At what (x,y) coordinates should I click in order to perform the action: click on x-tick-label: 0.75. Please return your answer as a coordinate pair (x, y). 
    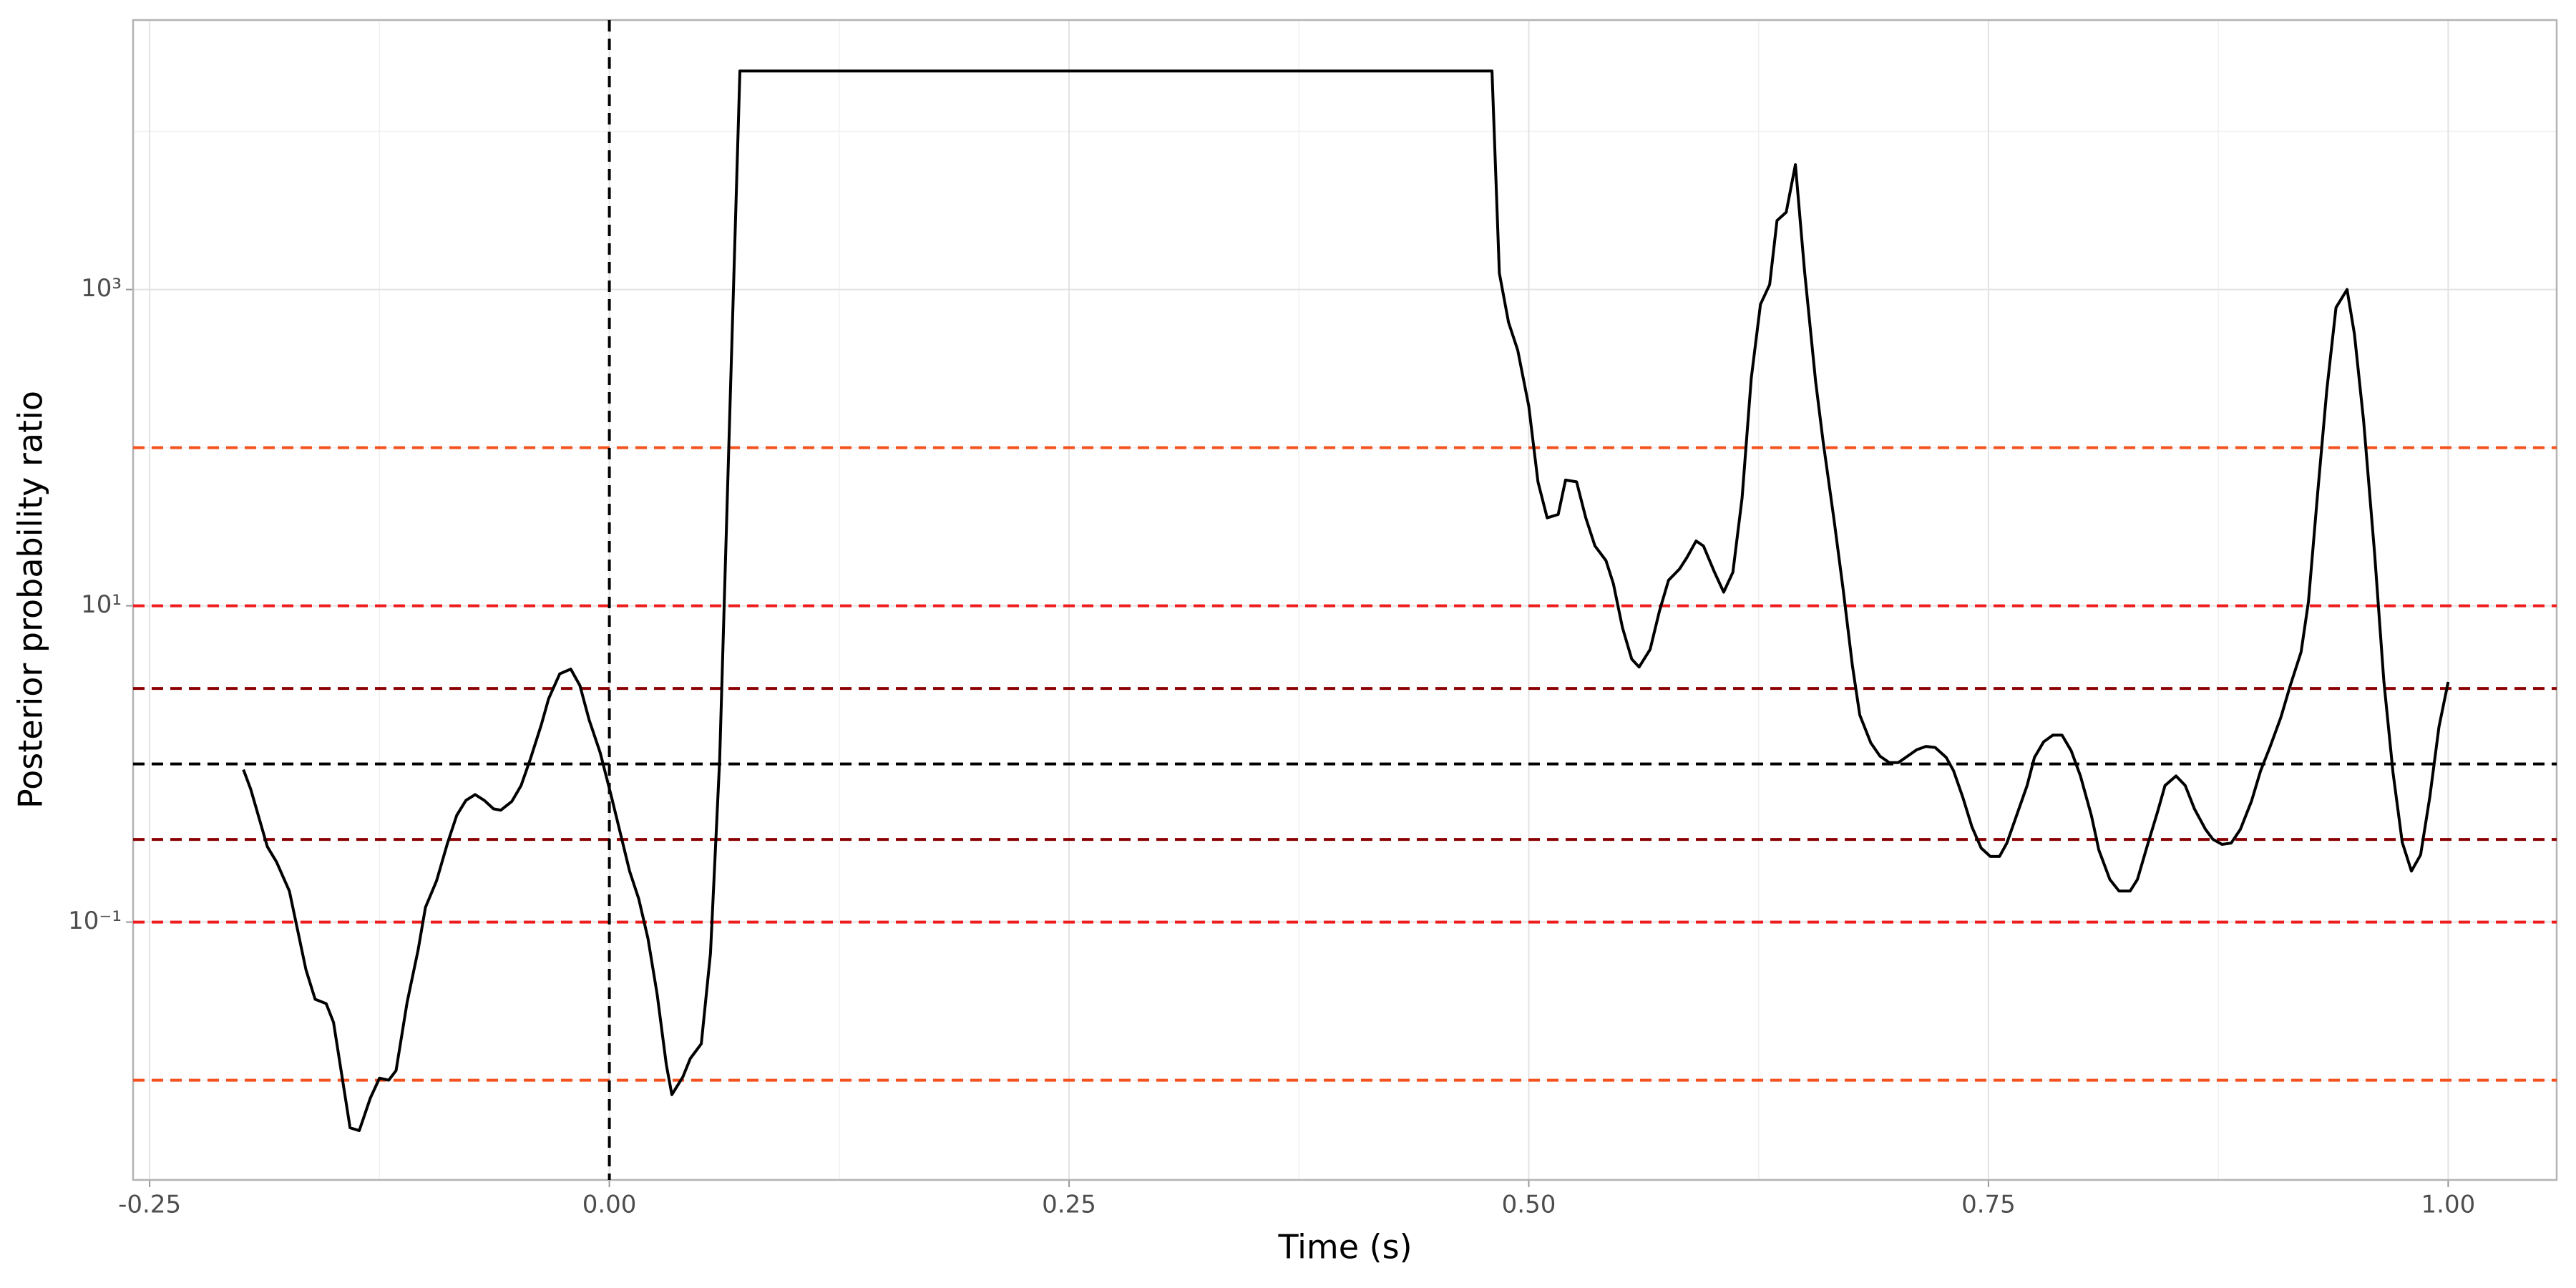
    Looking at the image, I should click on (1988, 1205).